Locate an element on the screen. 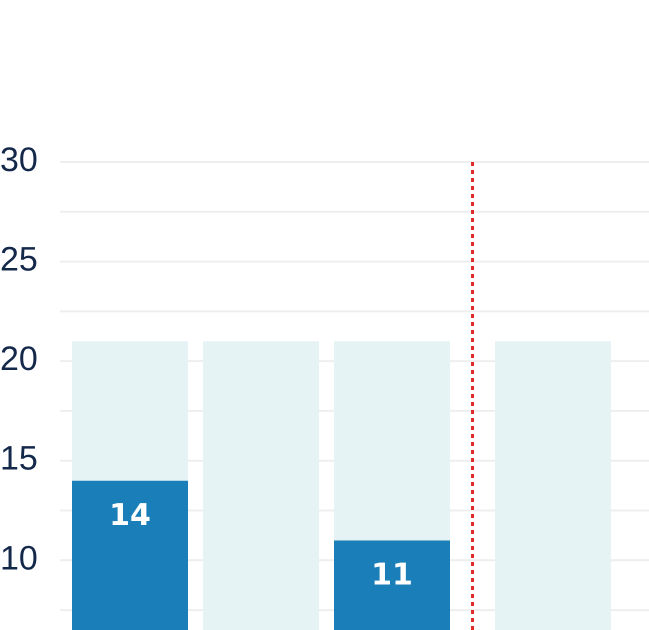 The height and width of the screenshot is (630, 649). y-tick-label: 20 is located at coordinates (19, 359).